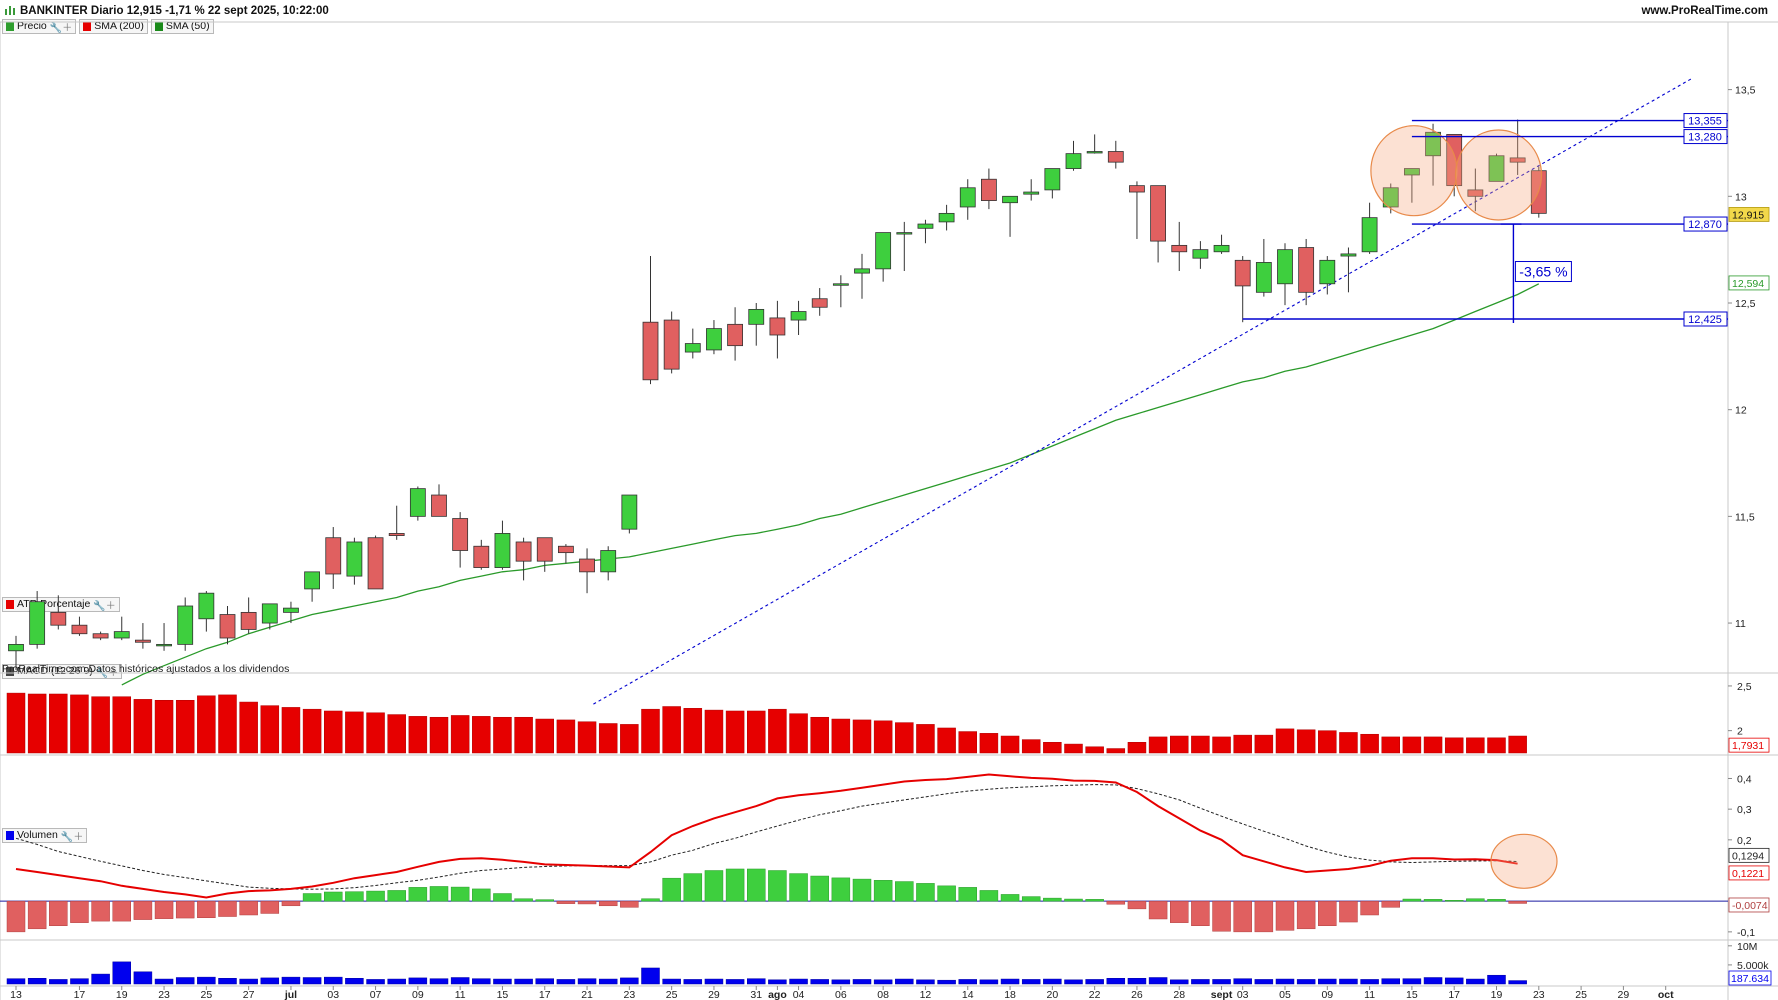 The height and width of the screenshot is (1000, 1778). What do you see at coordinates (1745, 304) in the screenshot?
I see `price-tick-label: 12,5` at bounding box center [1745, 304].